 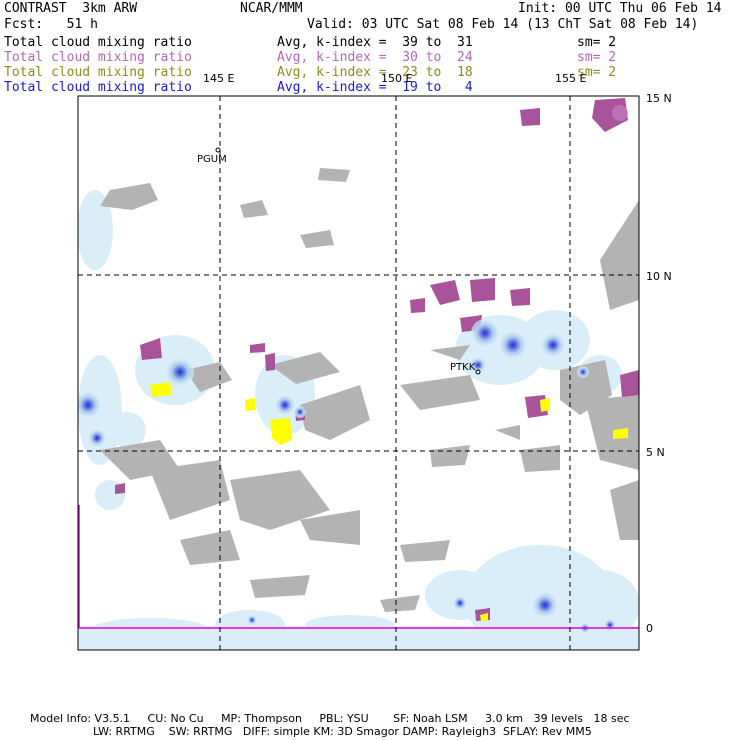 I want to click on lat-label-5n: 5 N, so click(x=655, y=452).